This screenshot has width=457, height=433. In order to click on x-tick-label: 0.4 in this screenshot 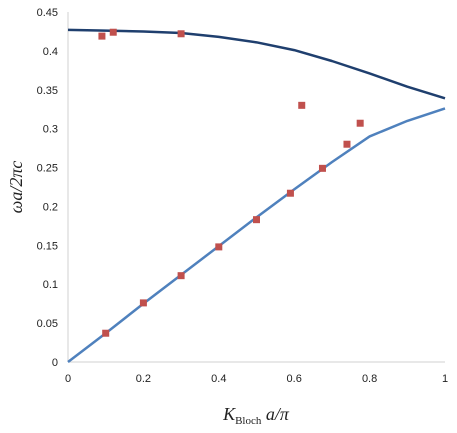, I will do `click(218, 379)`.